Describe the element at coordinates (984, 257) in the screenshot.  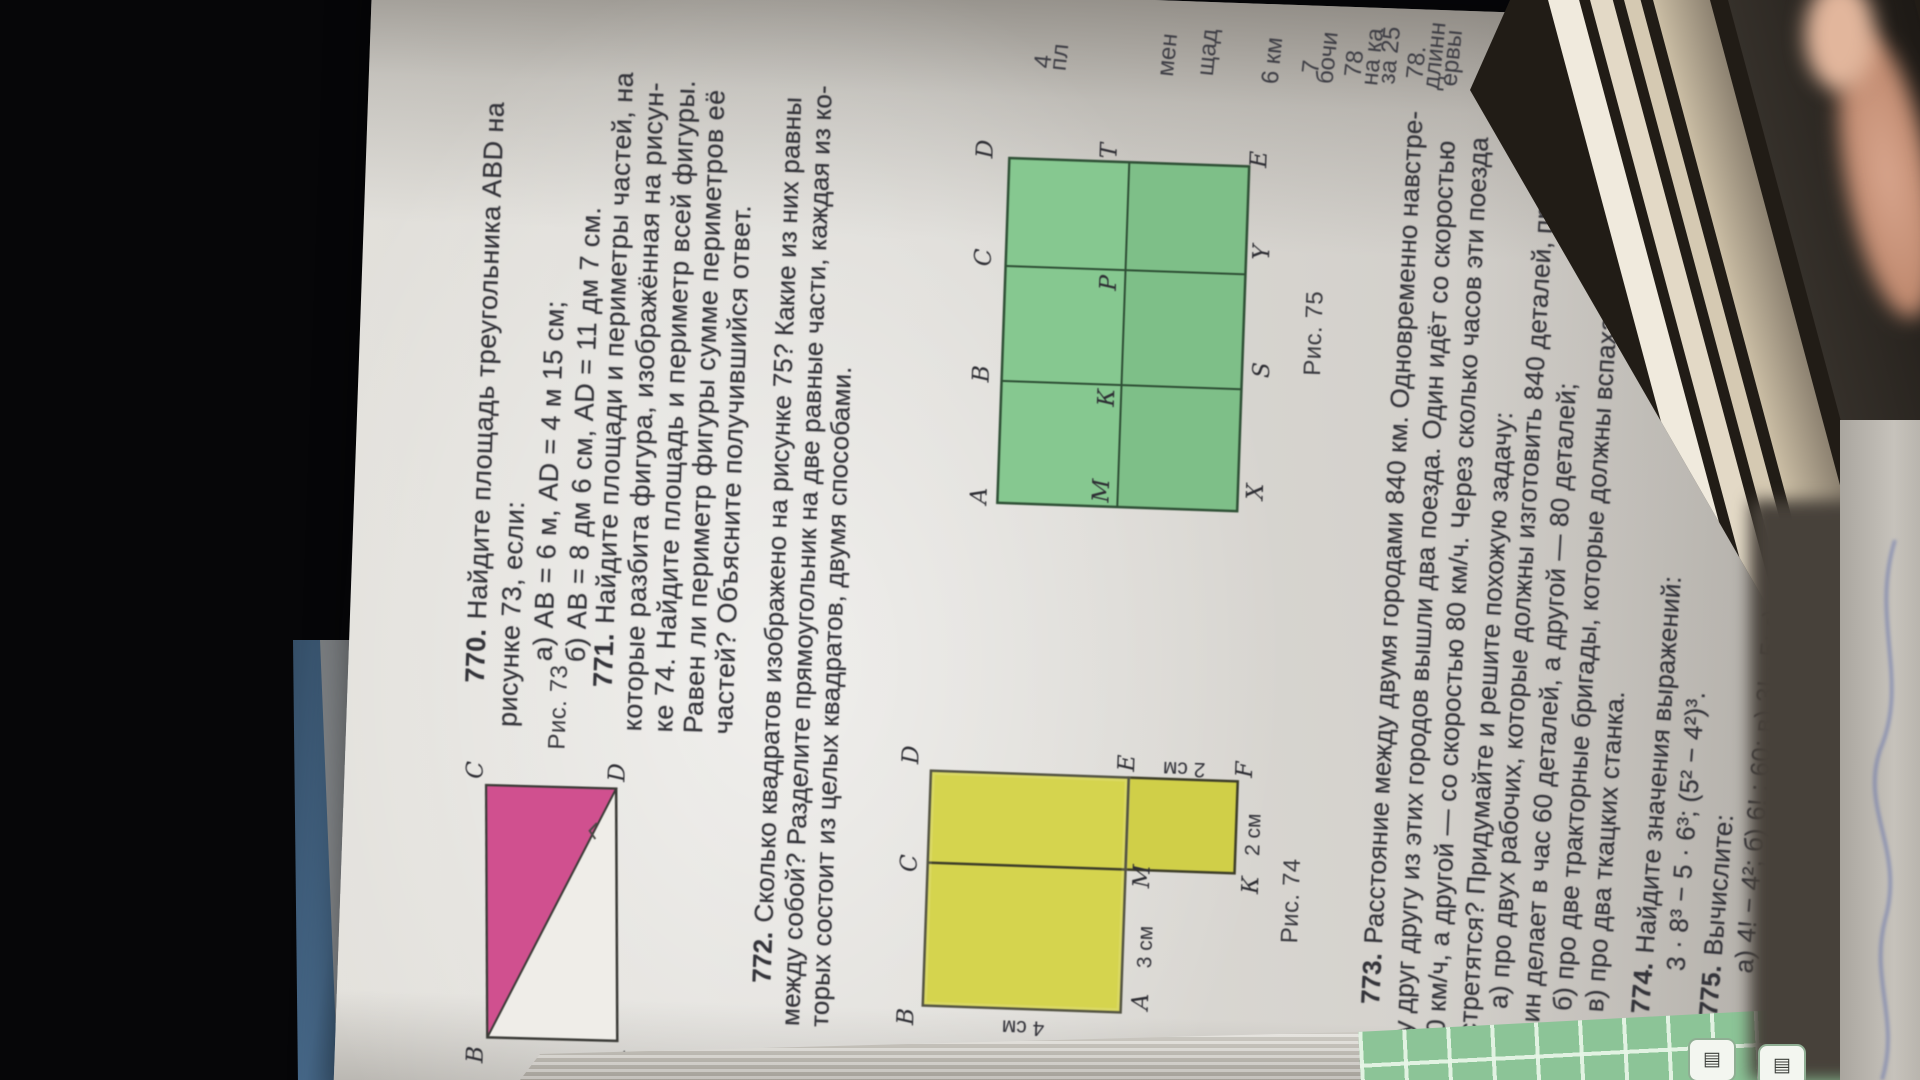
I see `fig75-label-C: C` at that location.